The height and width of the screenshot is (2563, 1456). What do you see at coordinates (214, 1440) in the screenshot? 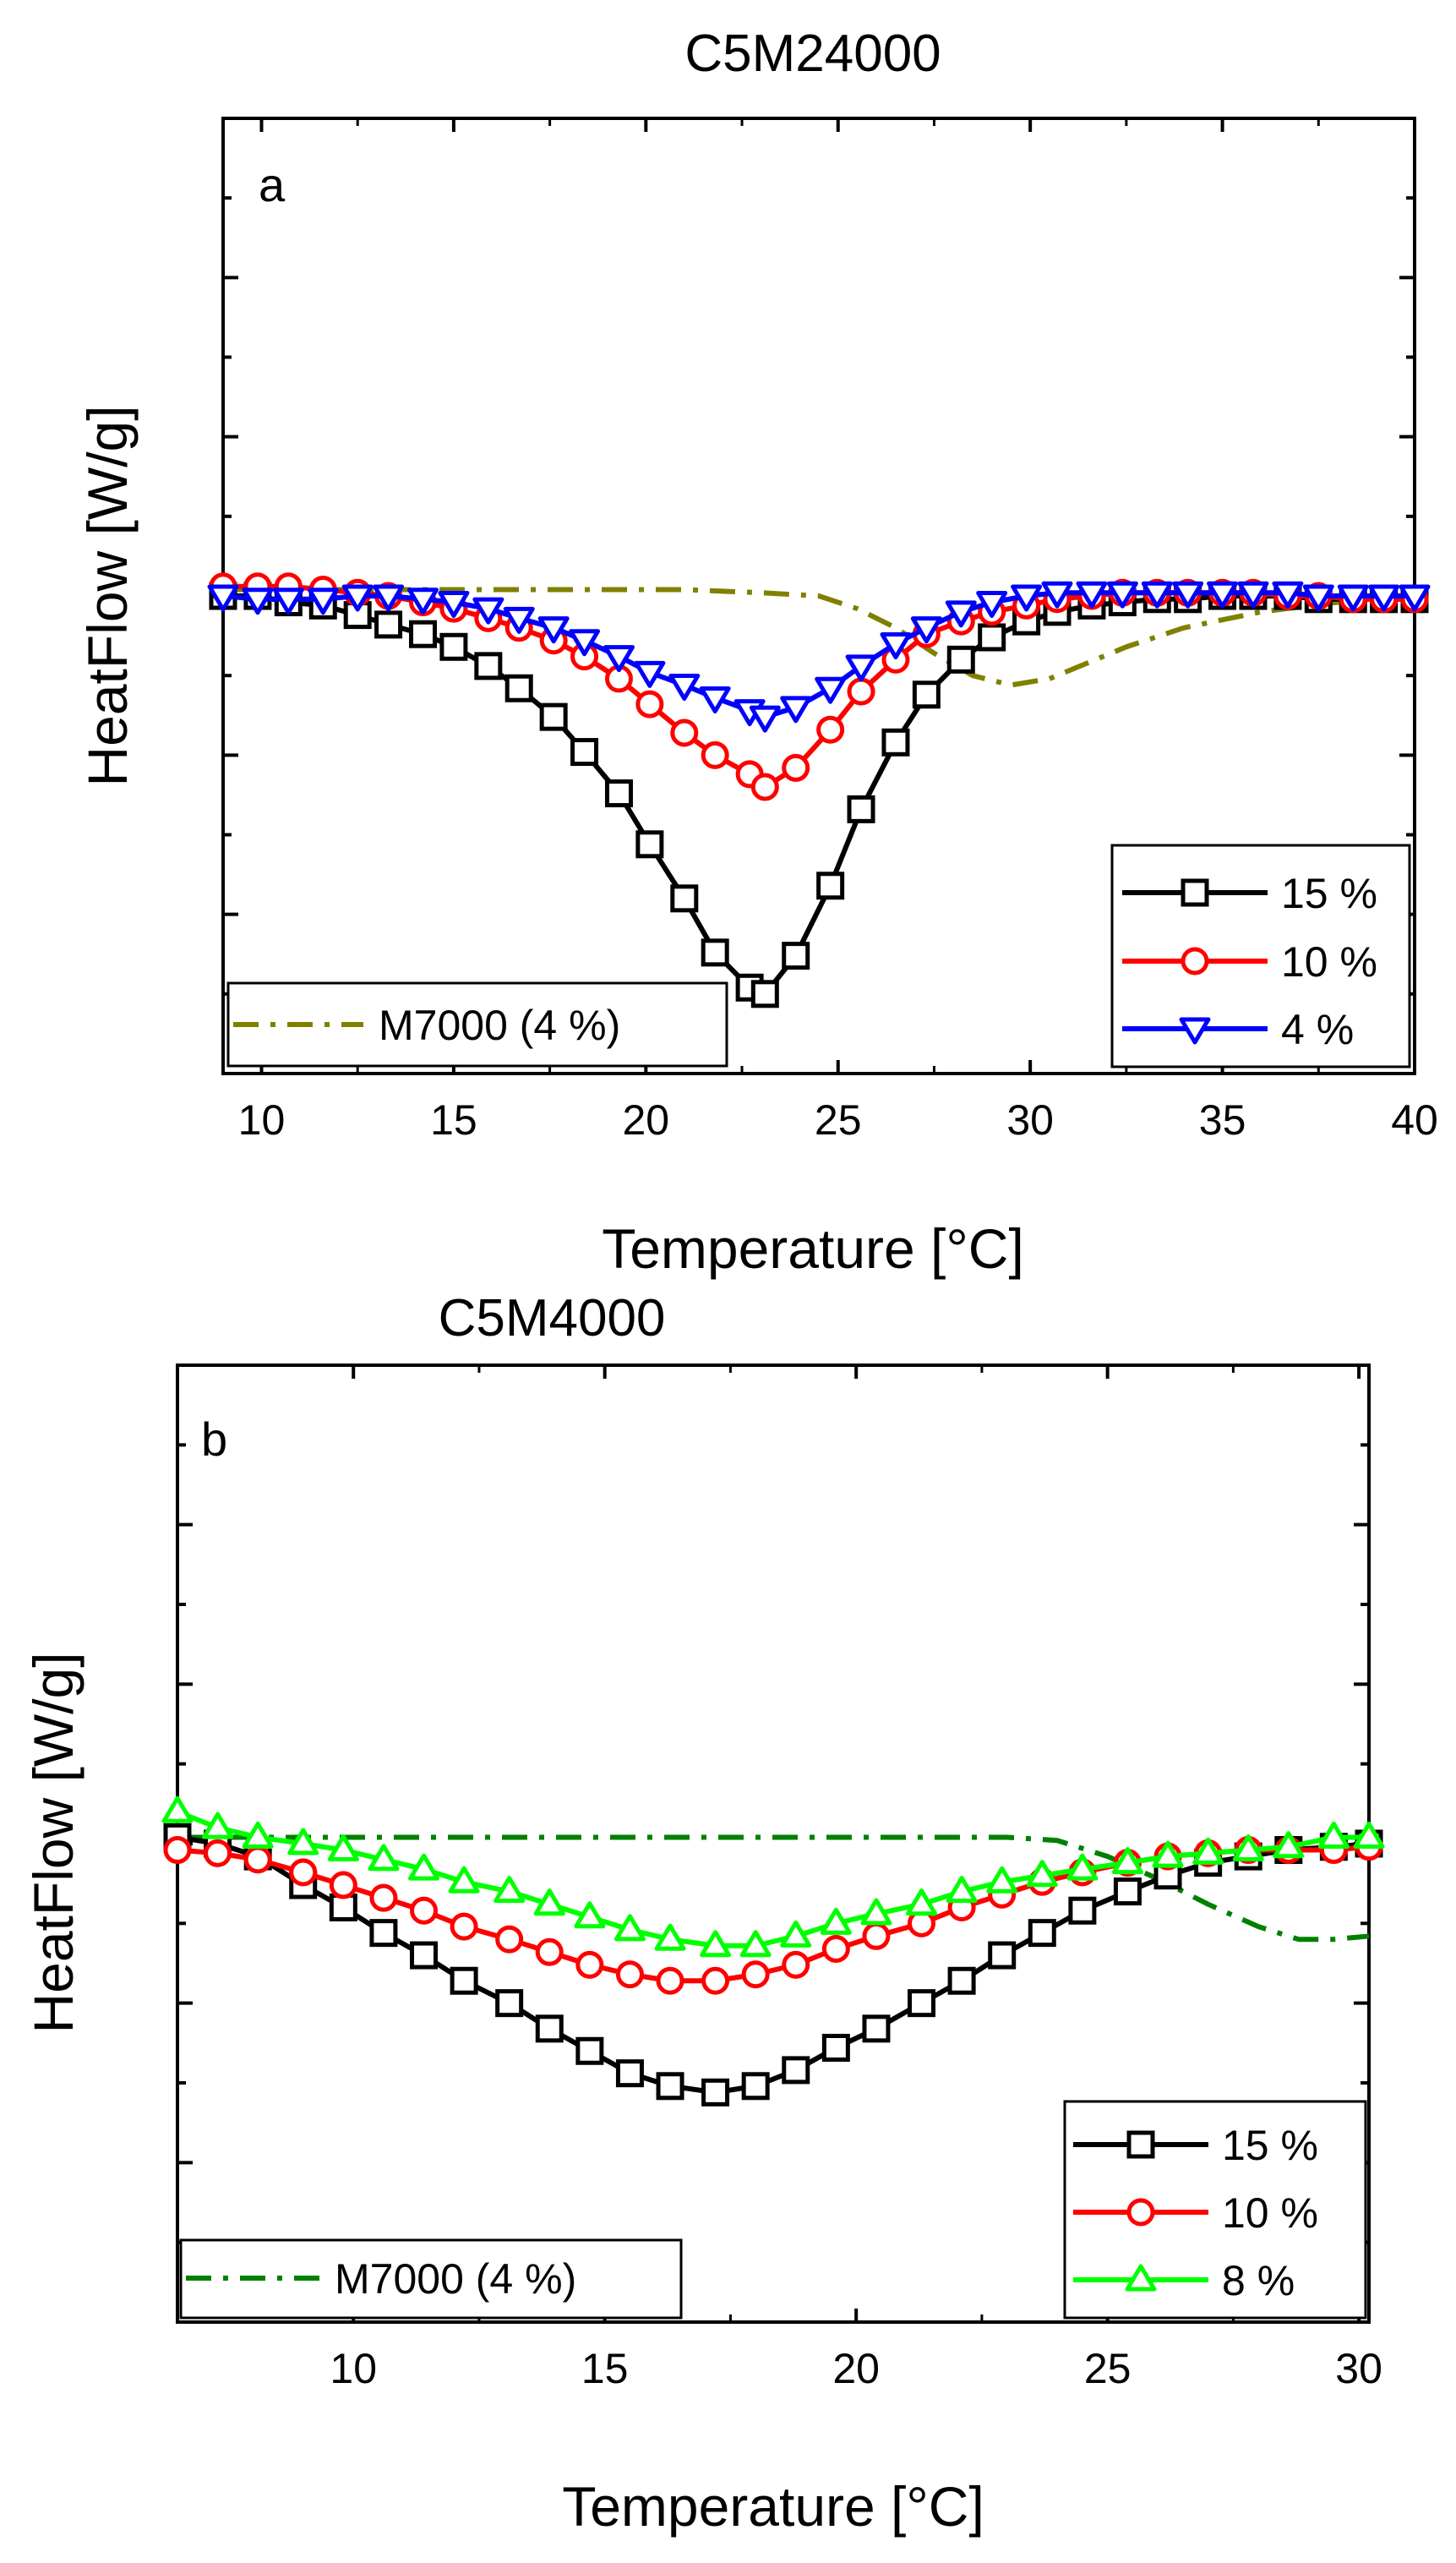
I see `panel-label: b` at bounding box center [214, 1440].